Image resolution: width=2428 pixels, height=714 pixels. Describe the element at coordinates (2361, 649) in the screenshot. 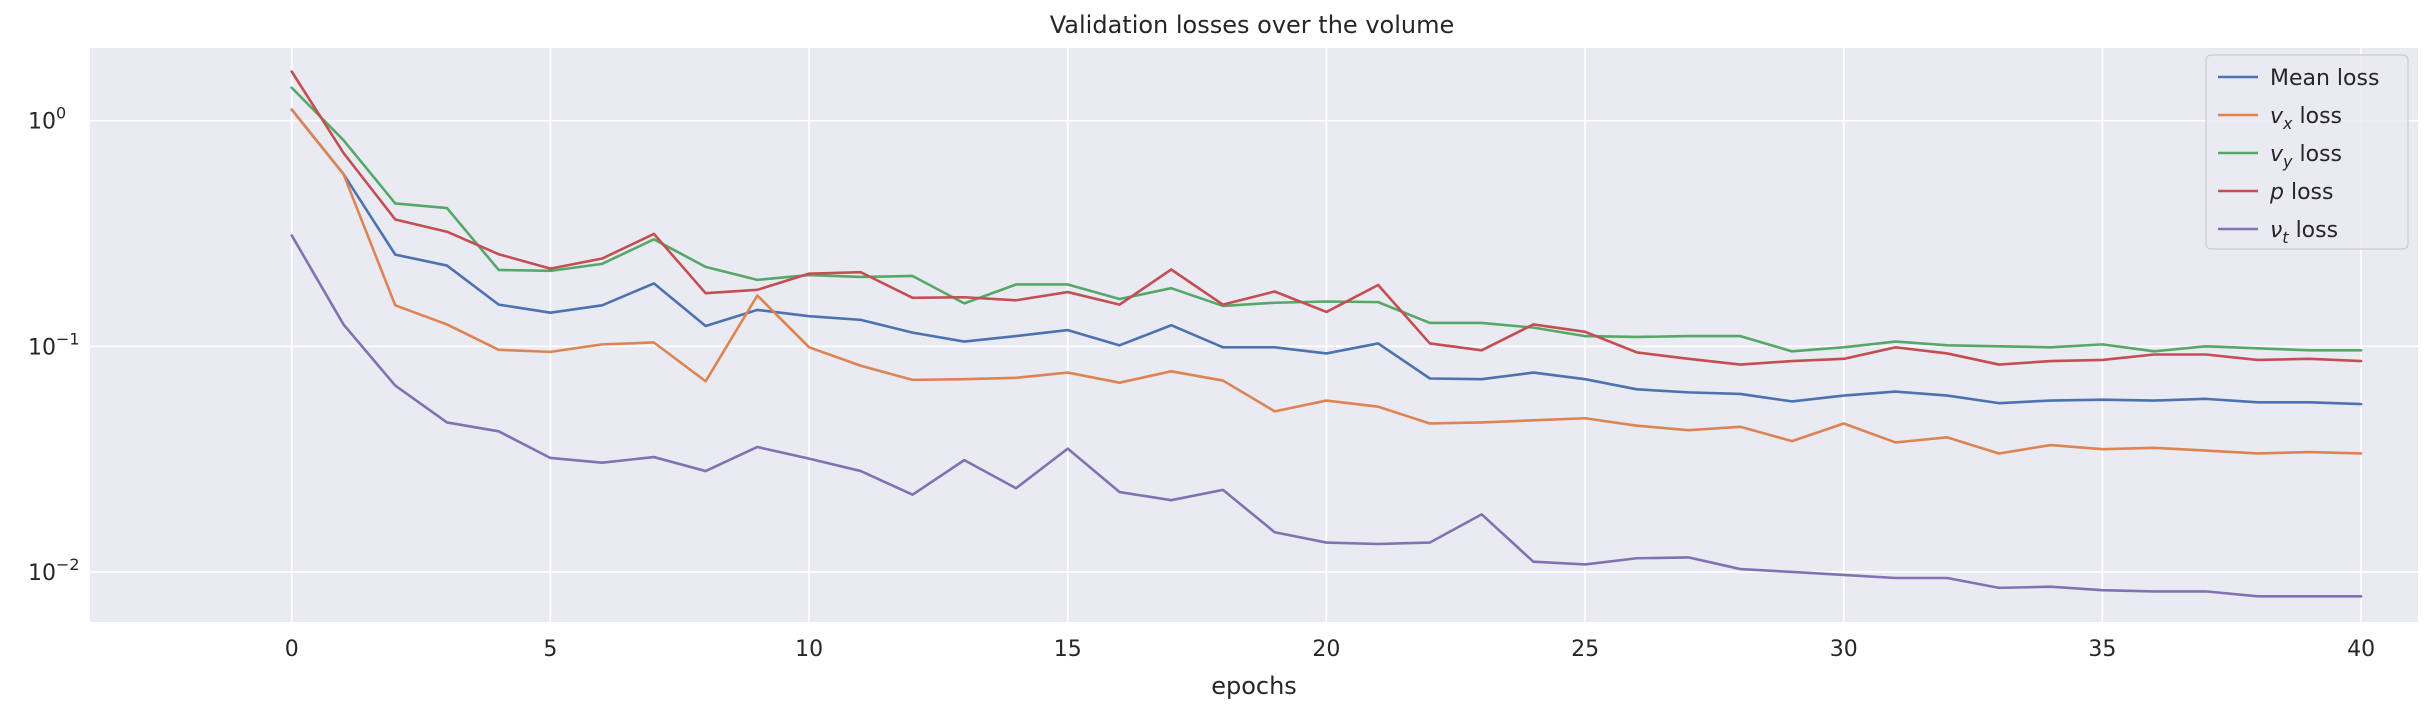

I see `x-tick-label: 40` at that location.